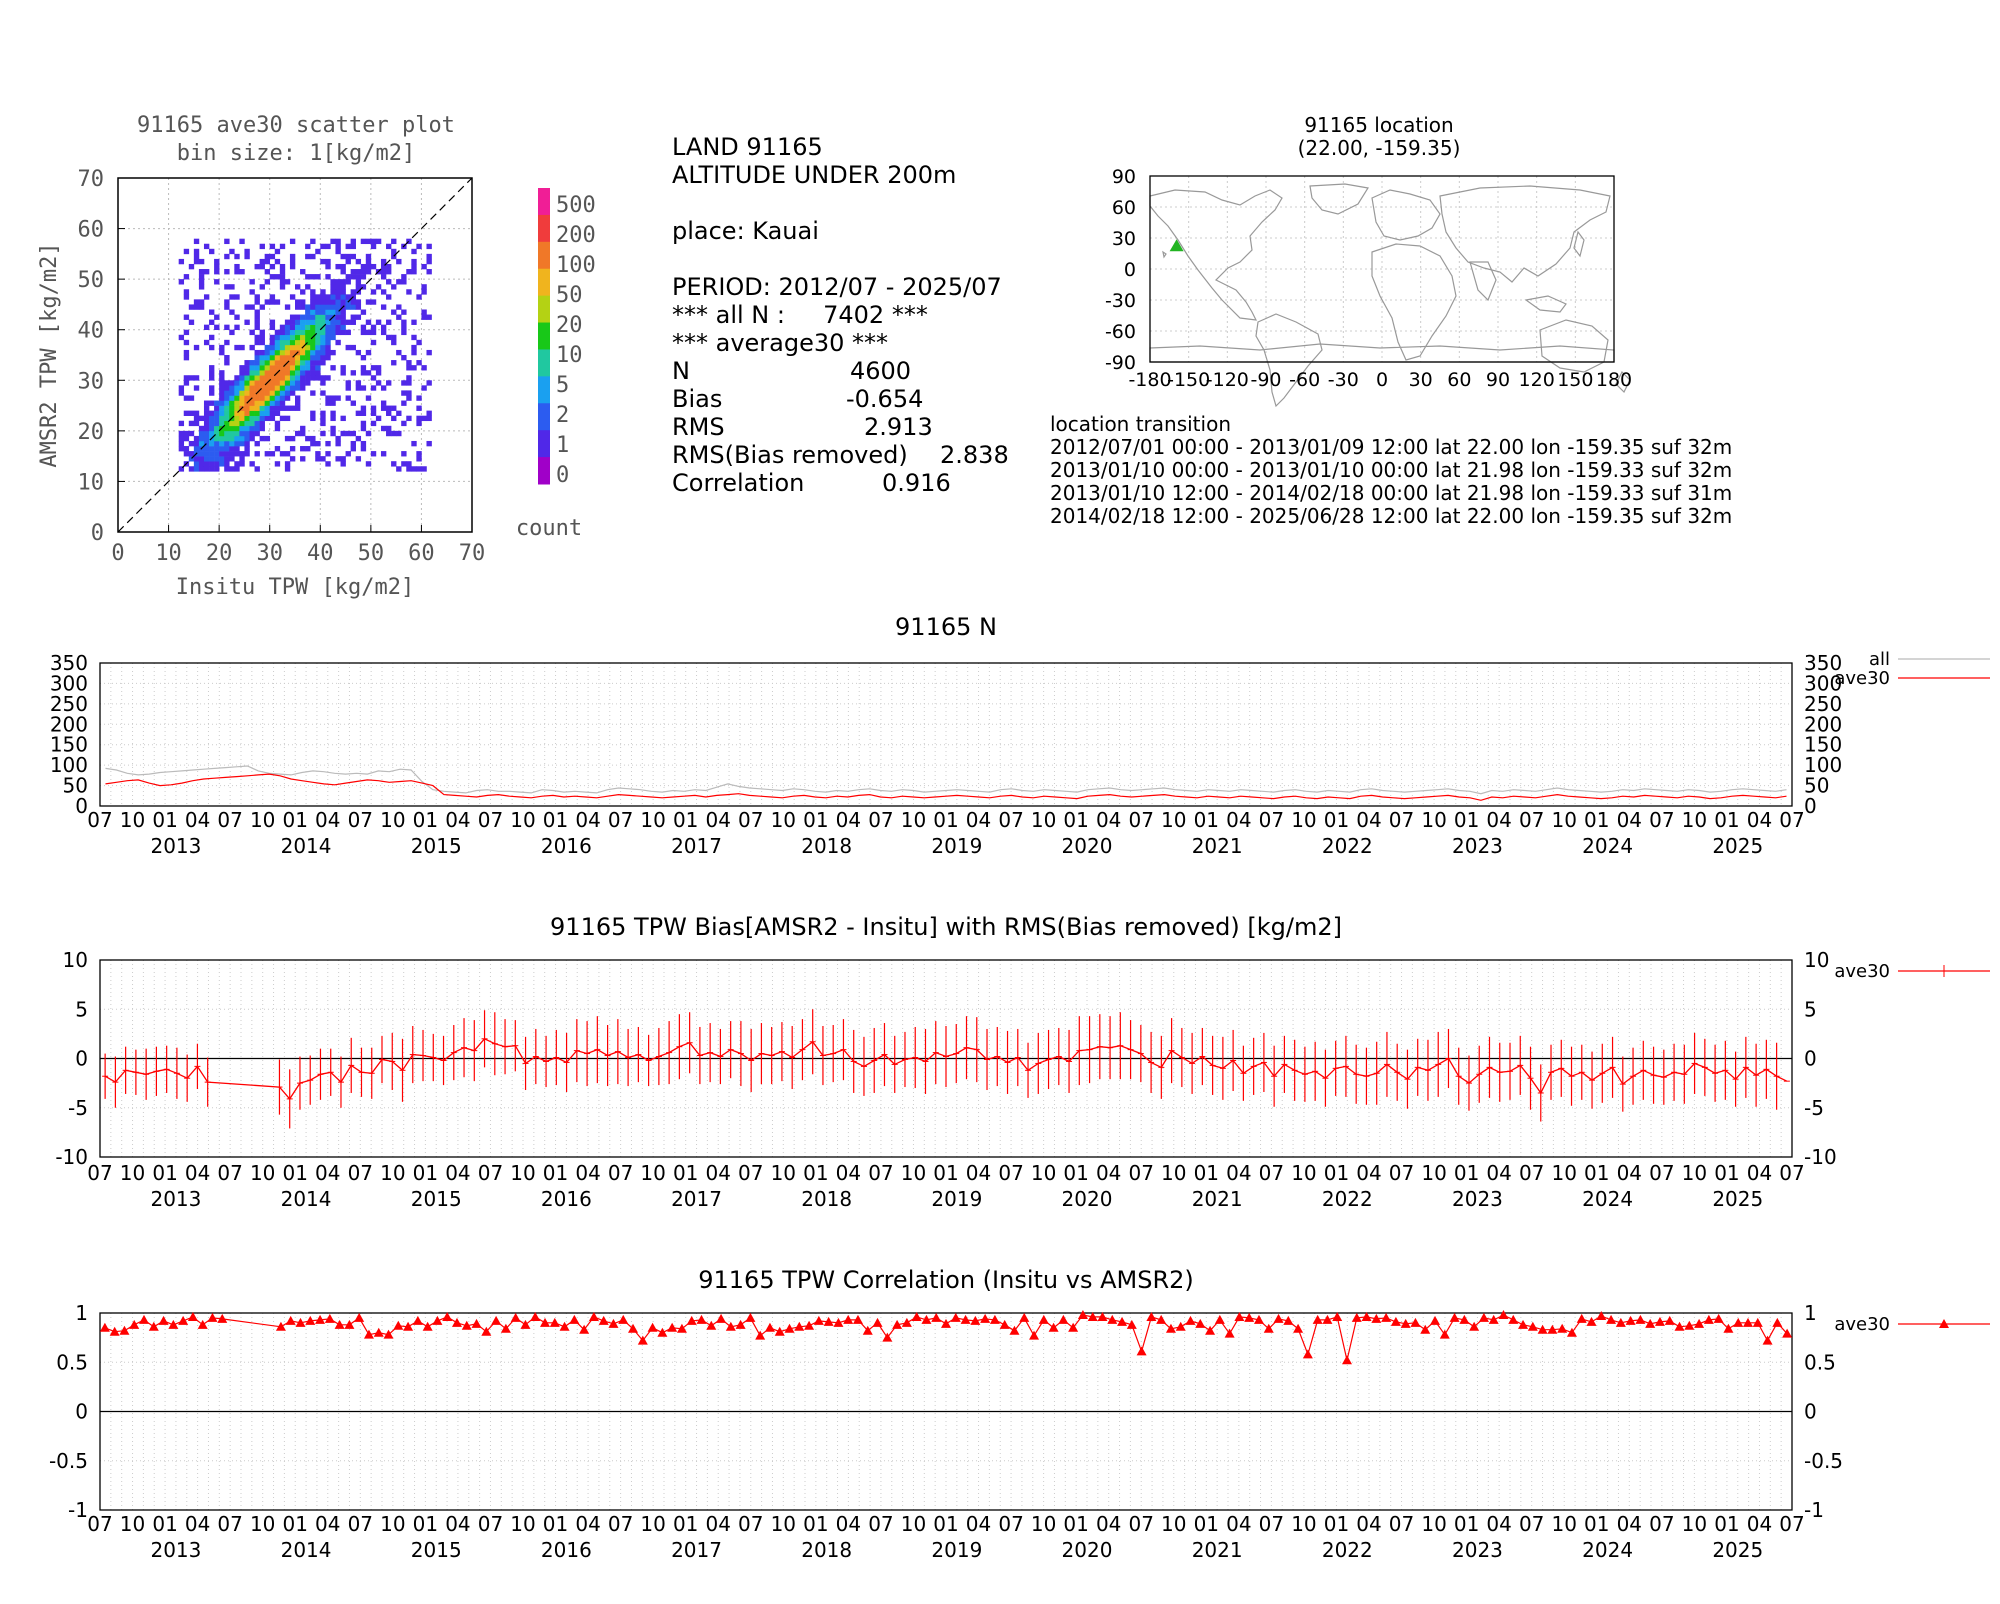  I want to click on ts-x-tick-label: 10, so click(1694, 1173).